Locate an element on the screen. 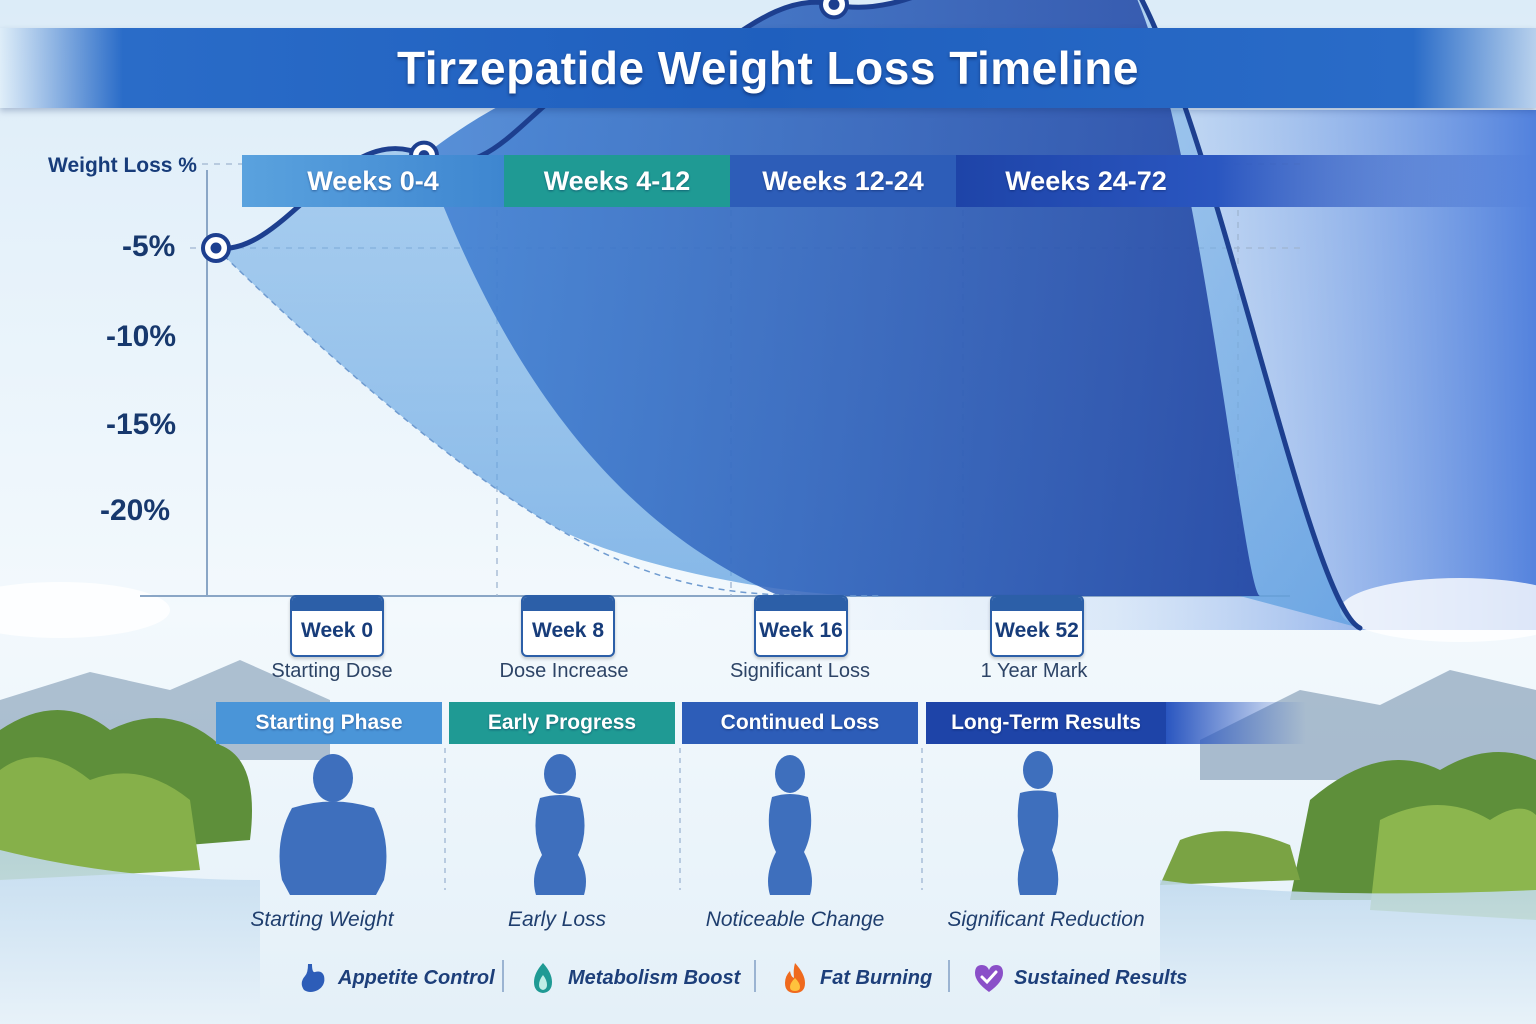 The image size is (1536, 1024). milestone-week-16: Week 16 is located at coordinates (801, 626).